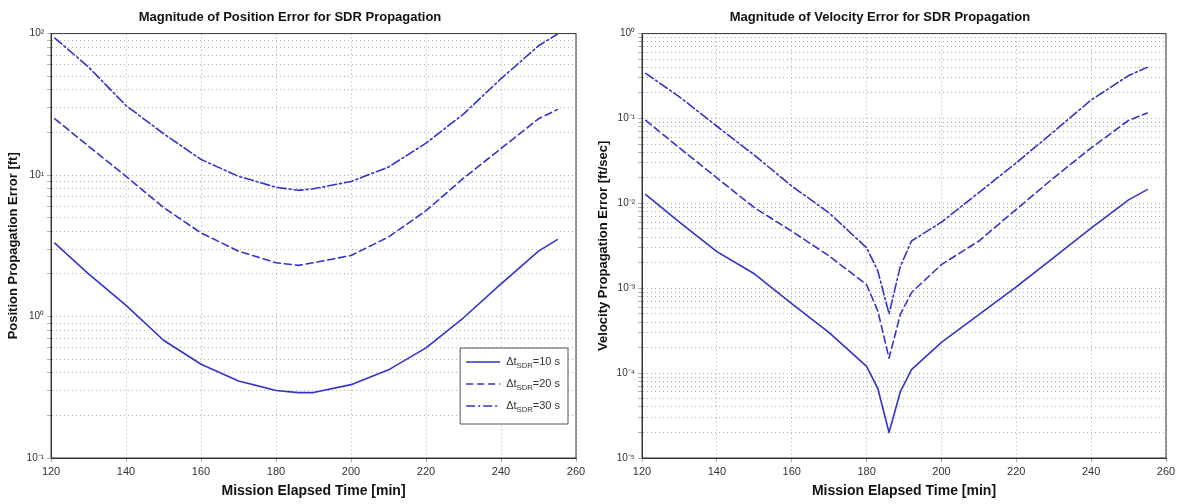 The image size is (1181, 504). Describe the element at coordinates (603, 245) in the screenshot. I see `y-axis-title: Velocity Propagation Error [ft/sec]` at that location.